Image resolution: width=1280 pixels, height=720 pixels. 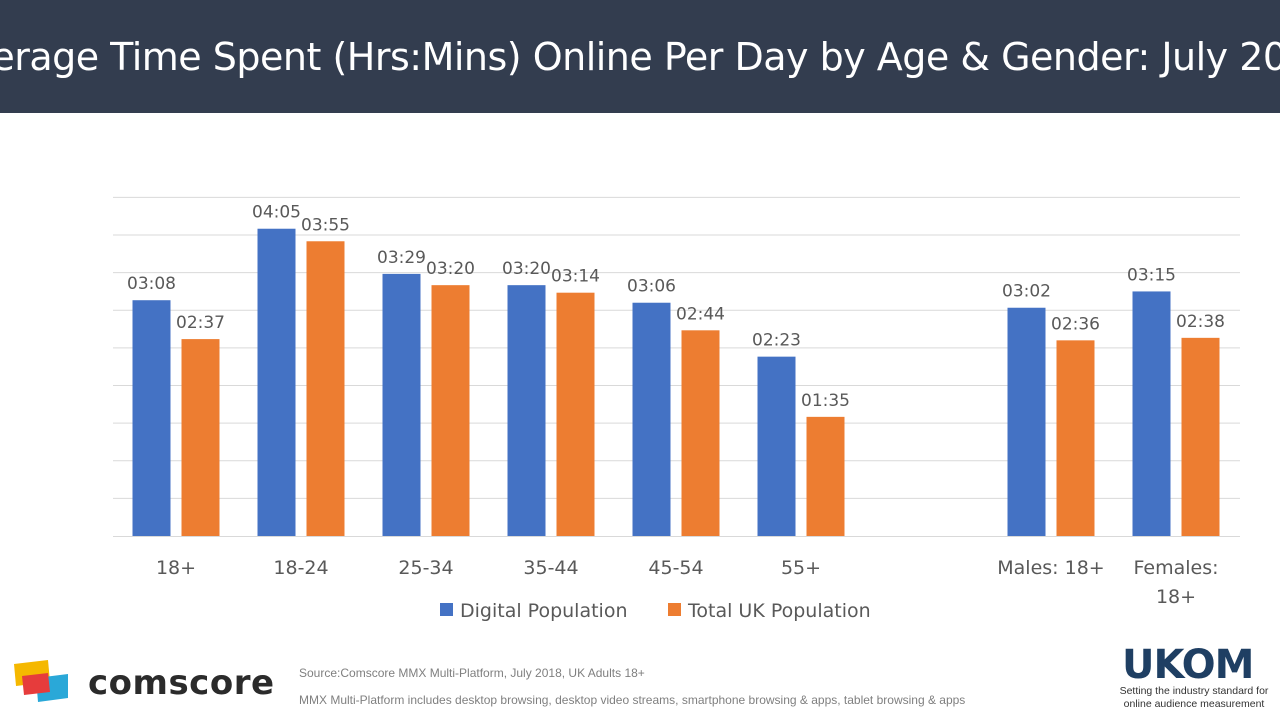 What do you see at coordinates (825, 401) in the screenshot?
I see `data-label: 01:35` at bounding box center [825, 401].